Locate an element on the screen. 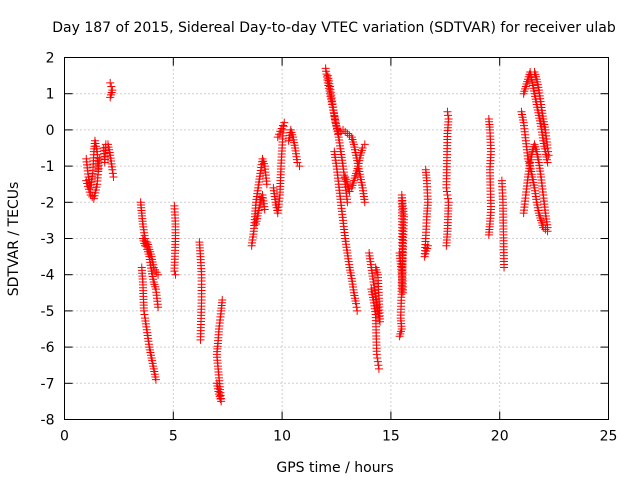 This screenshot has width=640, height=480. x-tick-label: 20 is located at coordinates (500, 437).